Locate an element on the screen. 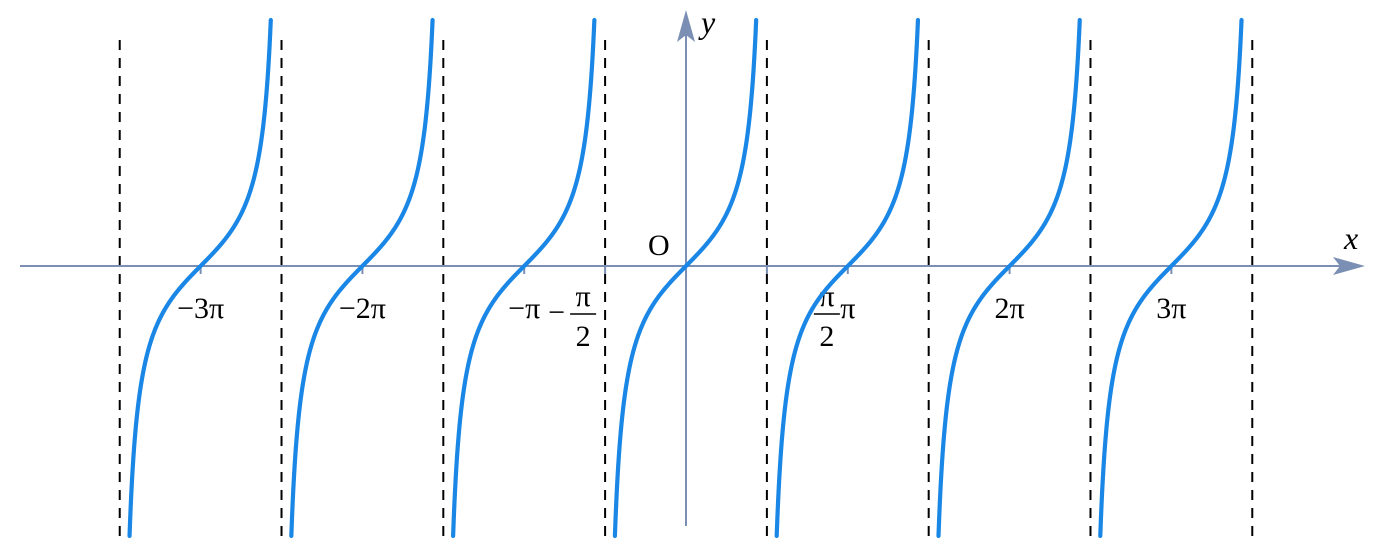 The height and width of the screenshot is (550, 1400). x-axis-arrow-icon is located at coordinates (1349, 266).